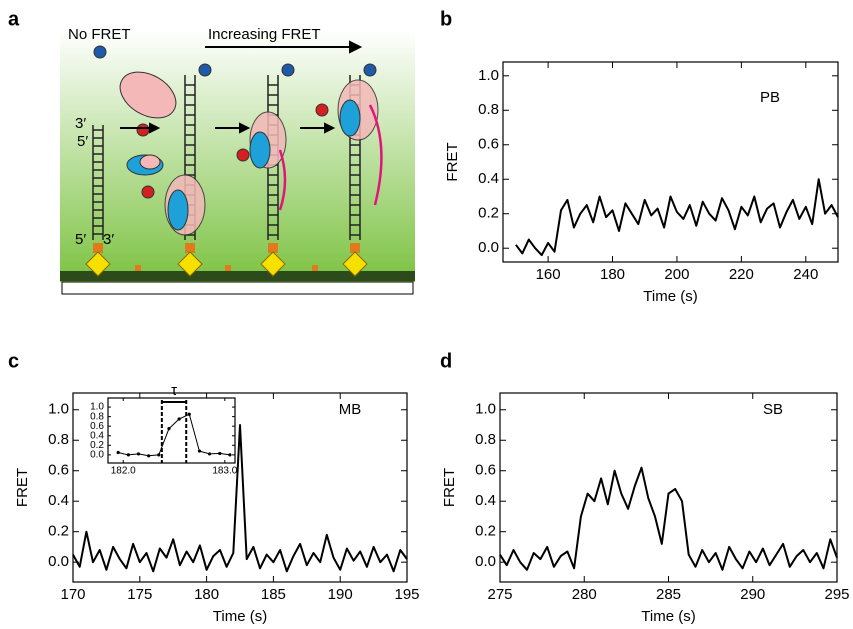 This screenshot has height=629, width=853. What do you see at coordinates (584, 594) in the screenshot?
I see `x-tick-label: 280` at bounding box center [584, 594].